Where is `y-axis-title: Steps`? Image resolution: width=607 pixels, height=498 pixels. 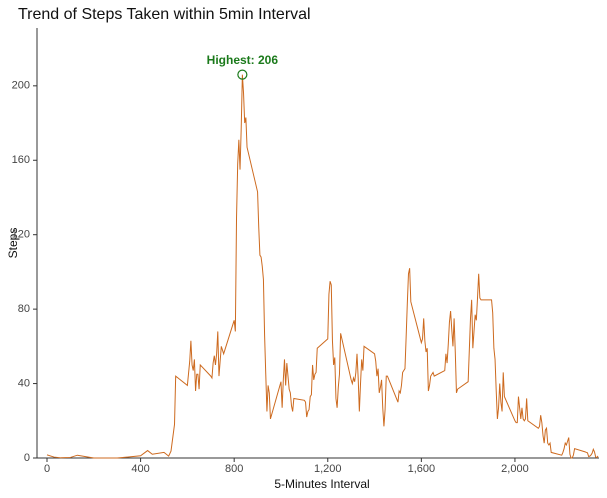 y-axis-title: Steps is located at coordinates (13, 243).